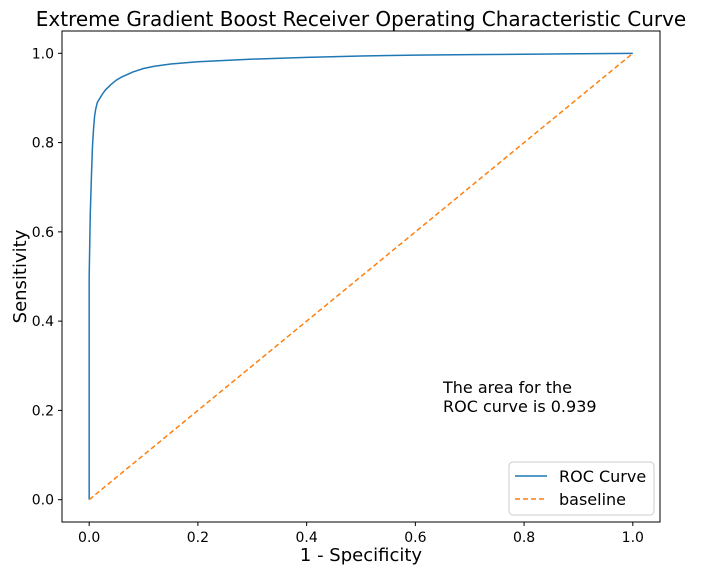 This screenshot has width=720, height=576. What do you see at coordinates (89, 538) in the screenshot?
I see `x-tick-label: 0.0` at bounding box center [89, 538].